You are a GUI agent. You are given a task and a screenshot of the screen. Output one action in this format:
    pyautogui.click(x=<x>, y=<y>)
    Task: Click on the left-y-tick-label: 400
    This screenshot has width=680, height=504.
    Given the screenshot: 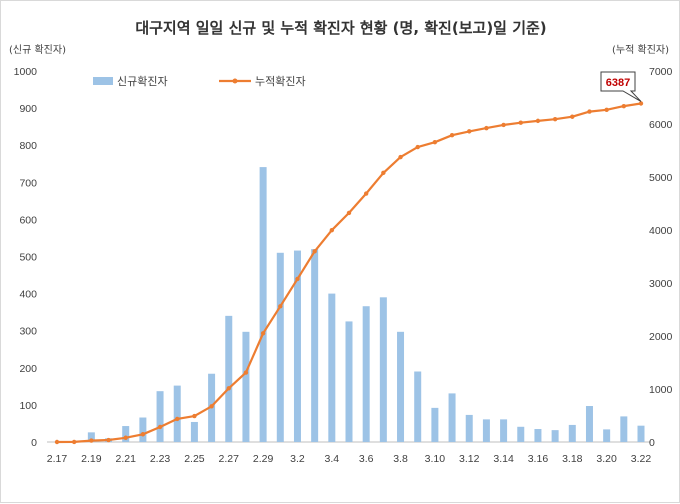 What is the action you would take?
    pyautogui.click(x=28, y=295)
    